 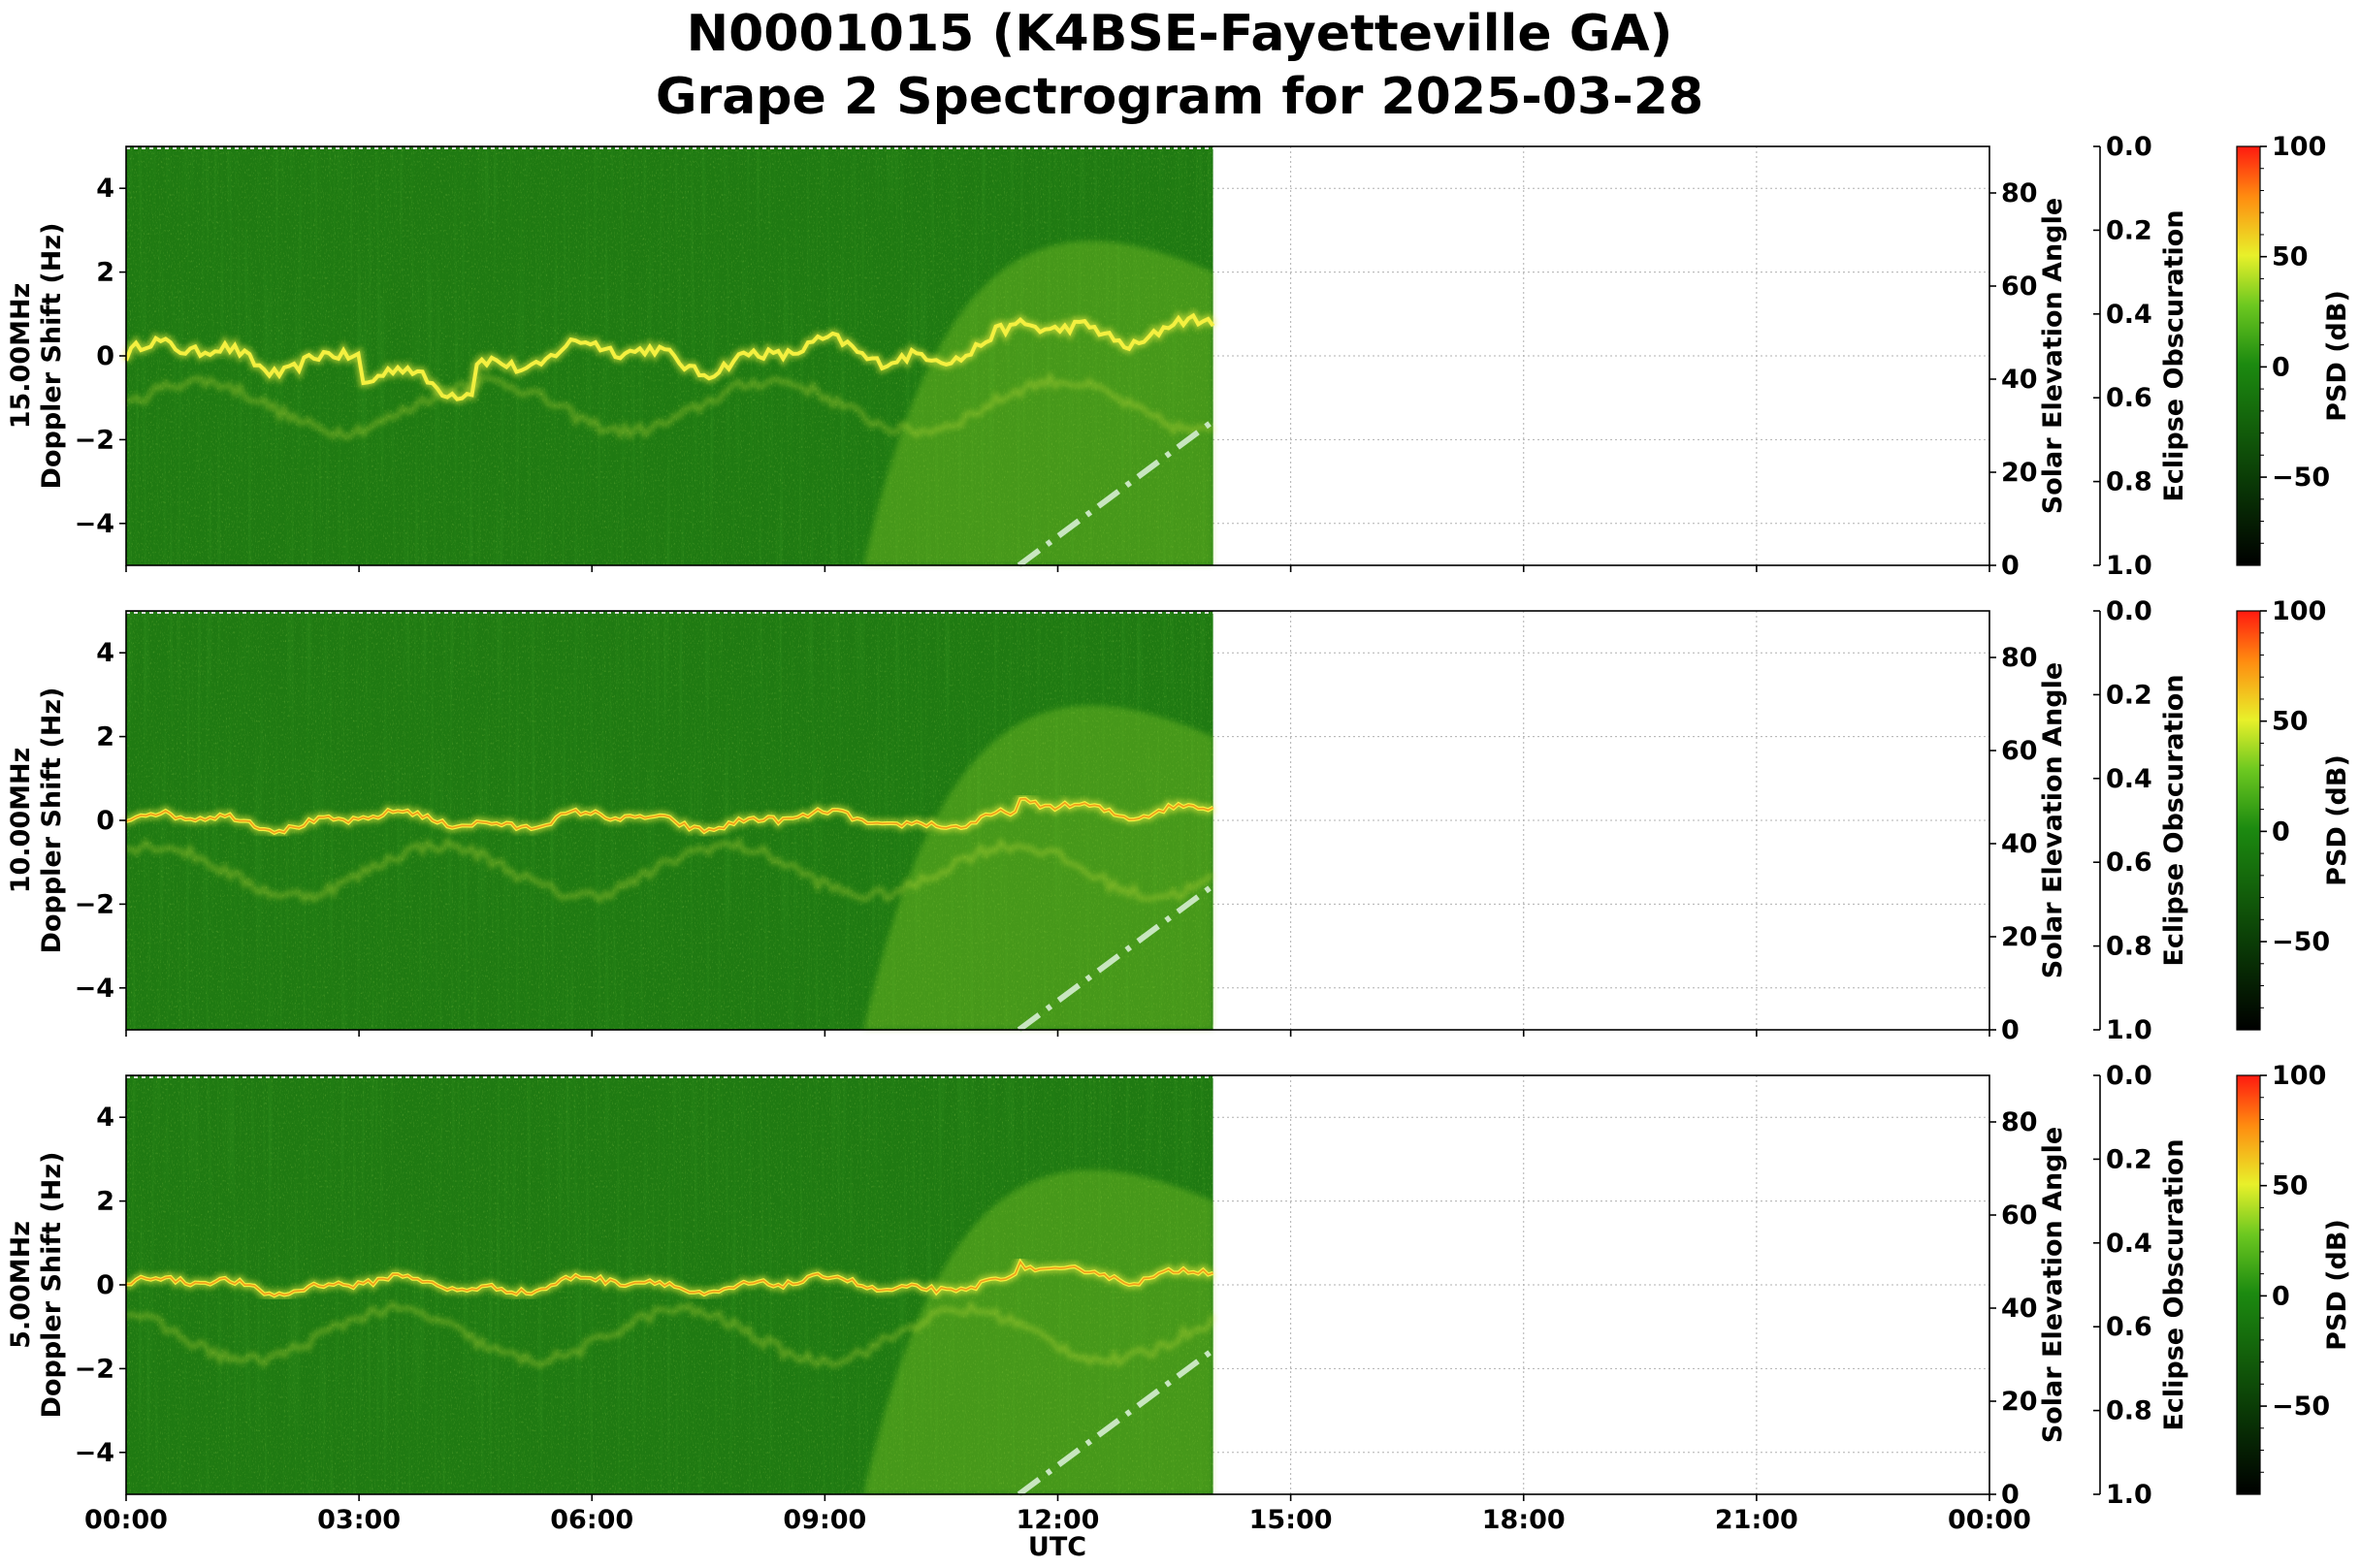 What do you see at coordinates (1756, 1520) in the screenshot?
I see `x-tick-label: 21:00` at bounding box center [1756, 1520].